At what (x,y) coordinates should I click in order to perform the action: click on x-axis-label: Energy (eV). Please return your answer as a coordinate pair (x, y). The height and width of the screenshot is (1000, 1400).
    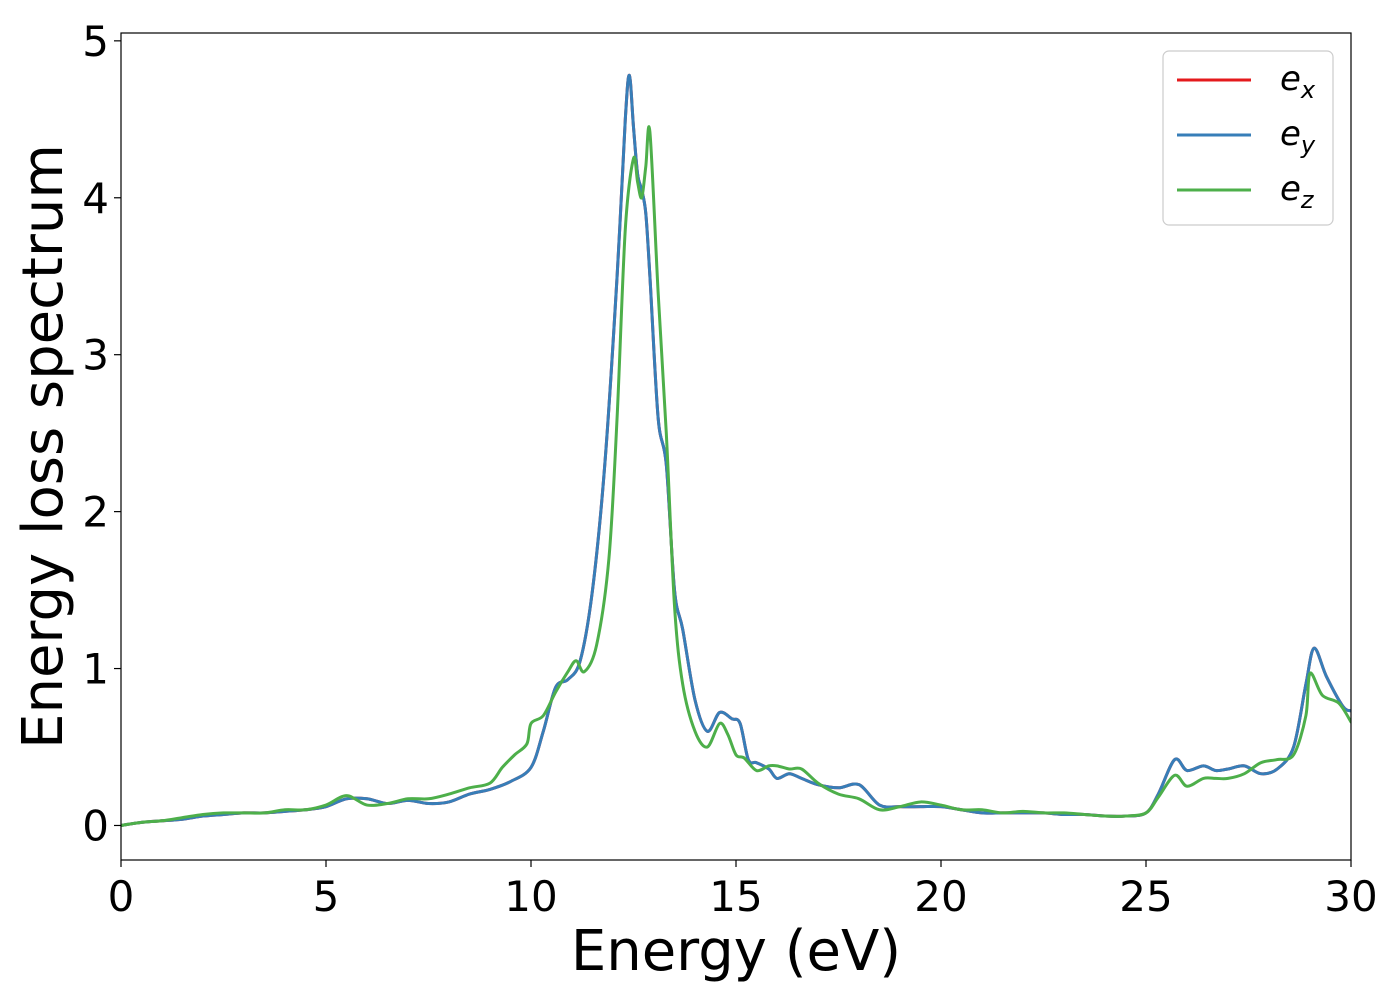
    Looking at the image, I should click on (736, 951).